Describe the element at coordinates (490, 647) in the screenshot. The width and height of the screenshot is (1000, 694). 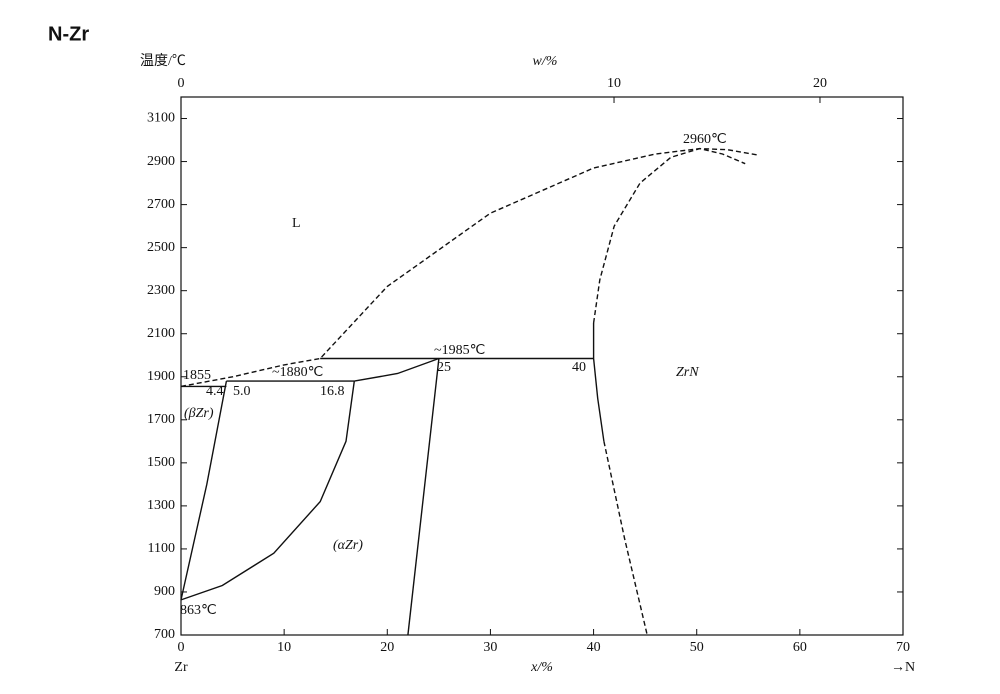
I see `x-tick-label: 30` at that location.